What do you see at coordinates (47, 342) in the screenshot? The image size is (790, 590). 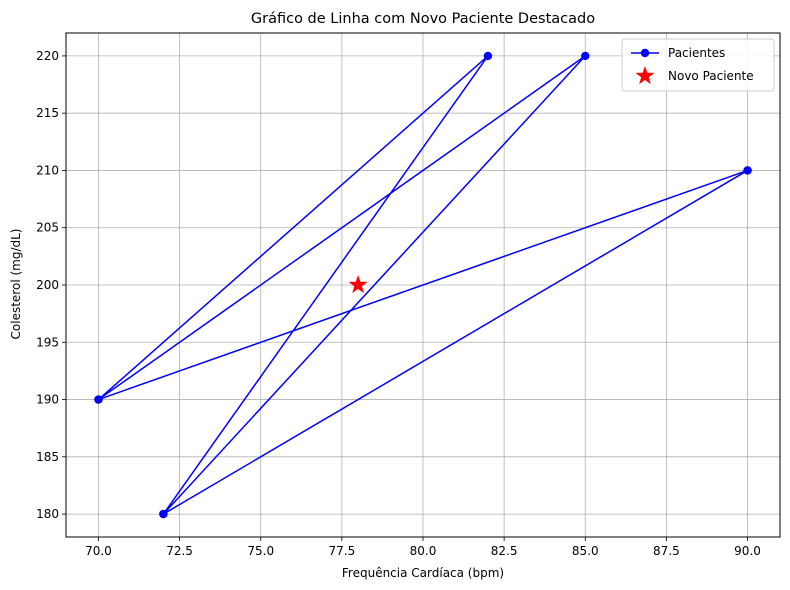 I see `y-tick-label: 195` at bounding box center [47, 342].